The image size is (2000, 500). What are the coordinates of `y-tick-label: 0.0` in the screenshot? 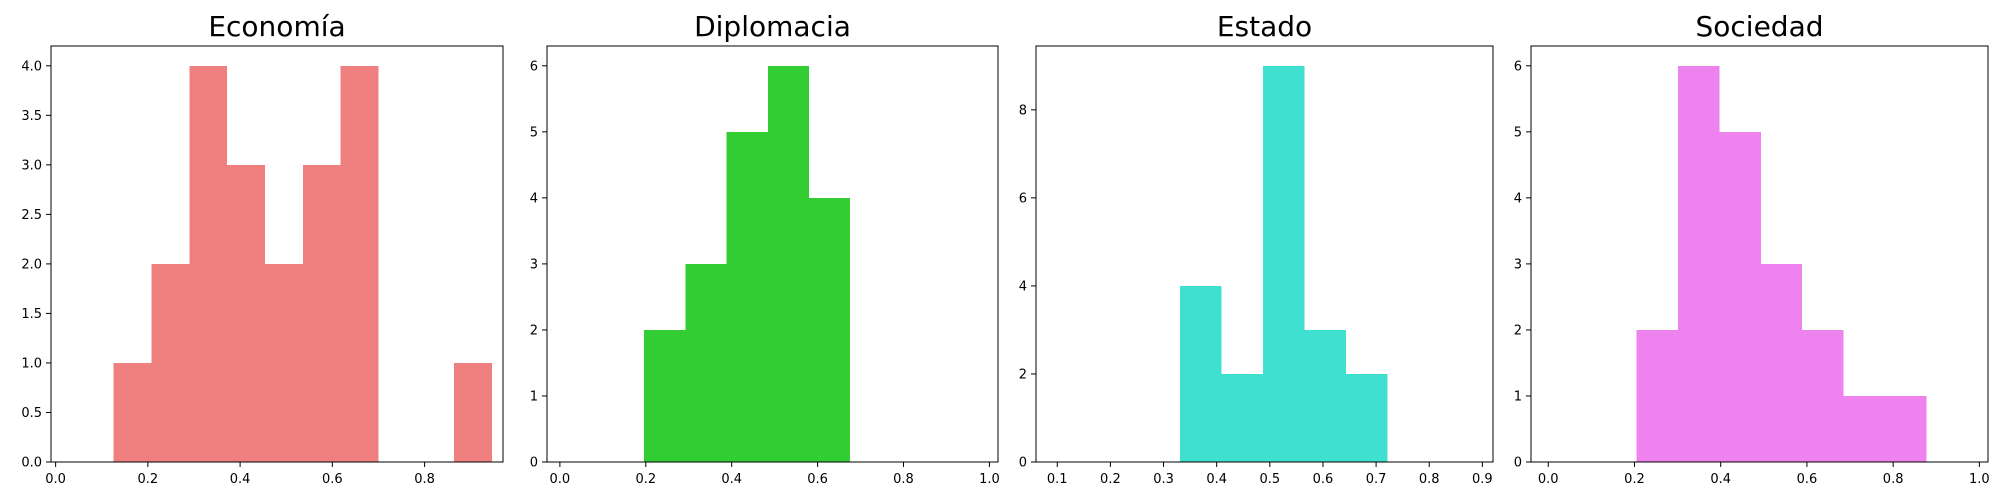 It's located at (31, 463).